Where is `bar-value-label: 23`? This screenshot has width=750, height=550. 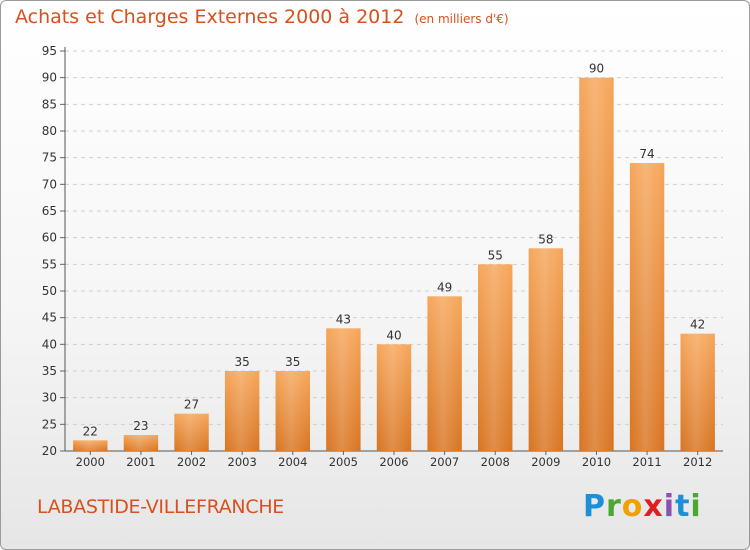 bar-value-label: 23 is located at coordinates (140, 426).